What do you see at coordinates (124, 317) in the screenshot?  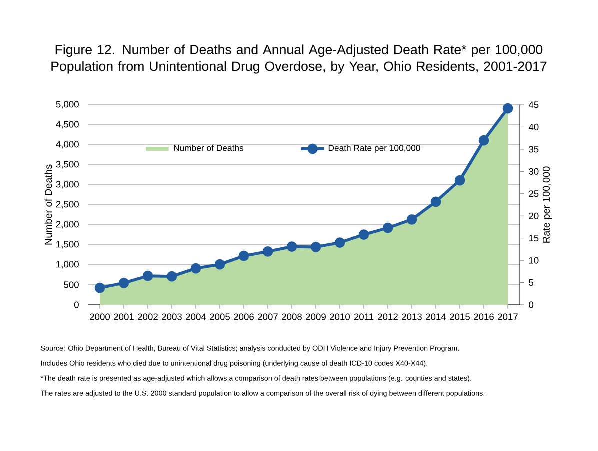 I see `x-tick-label: 2001` at bounding box center [124, 317].